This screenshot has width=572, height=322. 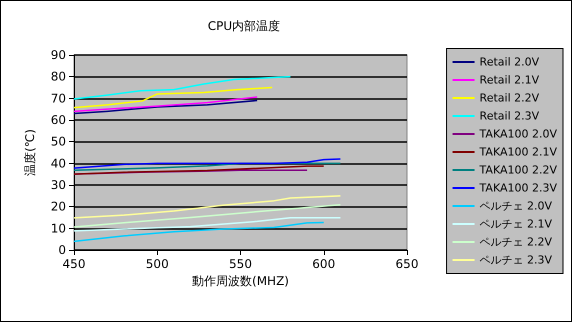 What do you see at coordinates (62, 250) in the screenshot?
I see `y-tick-label: 0` at bounding box center [62, 250].